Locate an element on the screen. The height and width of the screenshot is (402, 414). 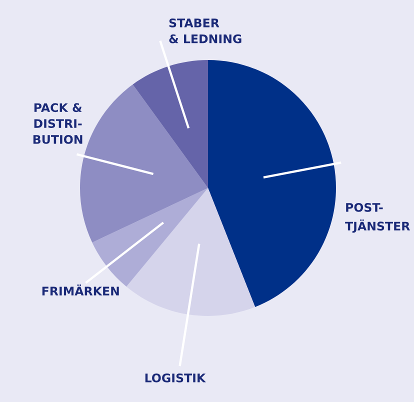
slice-label: FRIMÄRKEN is located at coordinates (80, 290).